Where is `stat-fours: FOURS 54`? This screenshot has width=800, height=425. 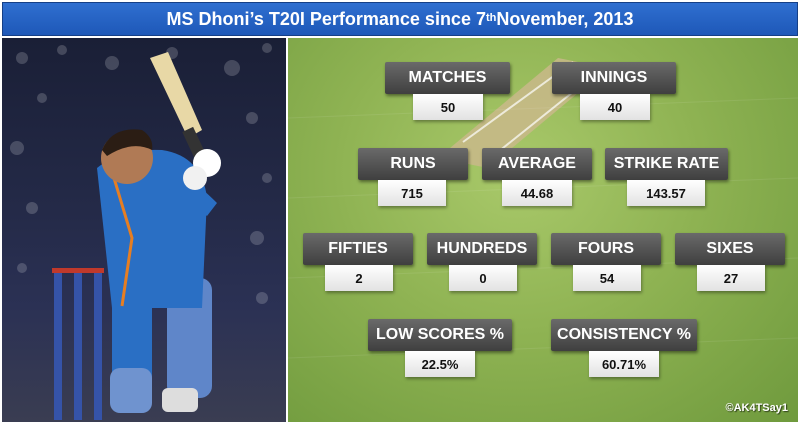
stat-fours: FOURS 54 is located at coordinates (606, 263).